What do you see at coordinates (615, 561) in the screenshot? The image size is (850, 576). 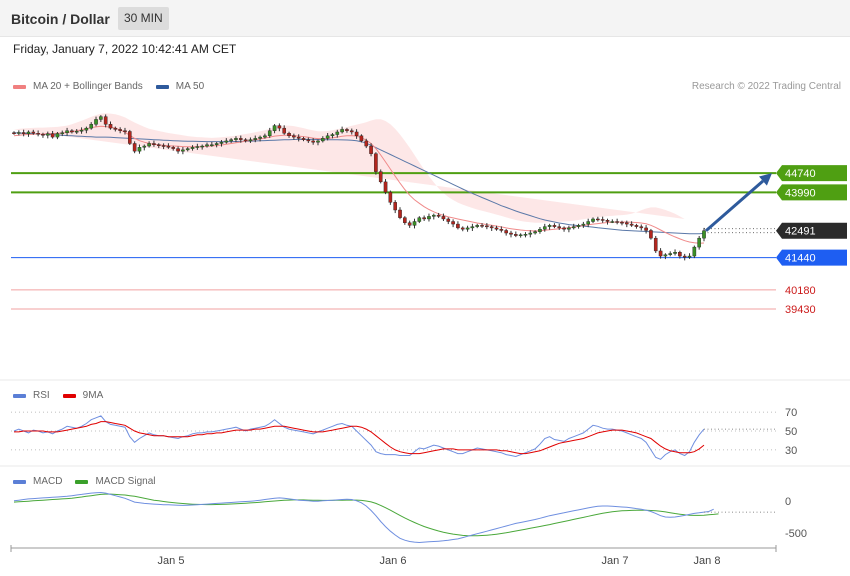 I see `x-tick-label: Jan 7` at bounding box center [615, 561].